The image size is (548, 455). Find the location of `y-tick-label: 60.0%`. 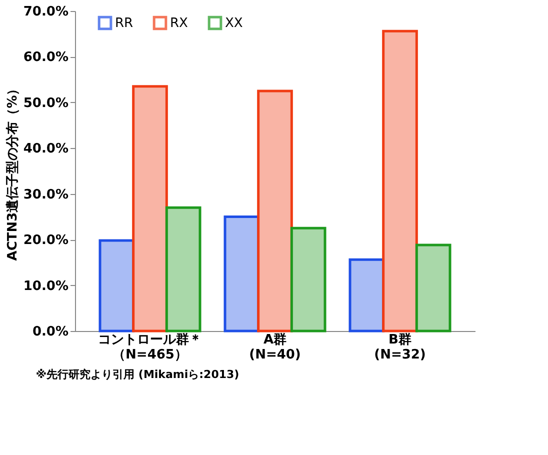

y-tick-label: 60.0% is located at coordinates (45, 58).